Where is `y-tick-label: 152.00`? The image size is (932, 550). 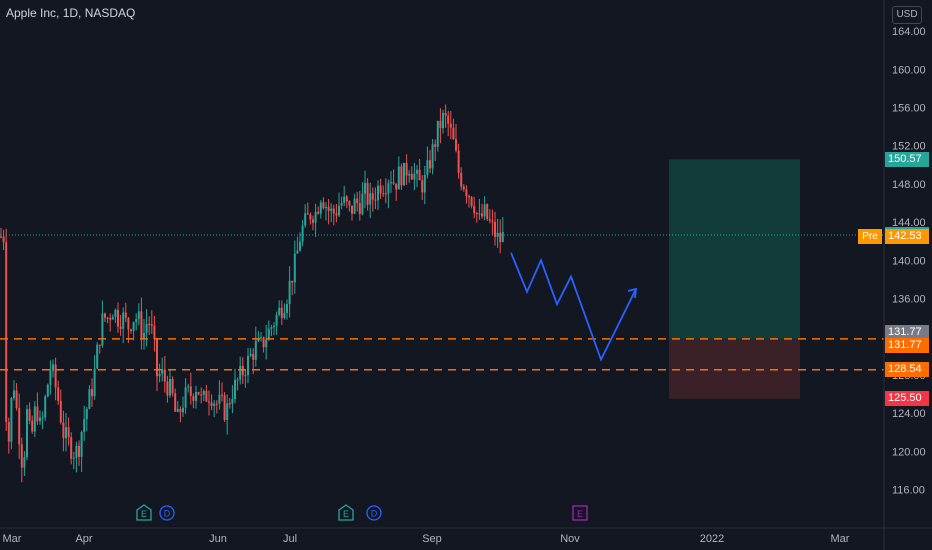
y-tick-label: 152.00 is located at coordinates (909, 147).